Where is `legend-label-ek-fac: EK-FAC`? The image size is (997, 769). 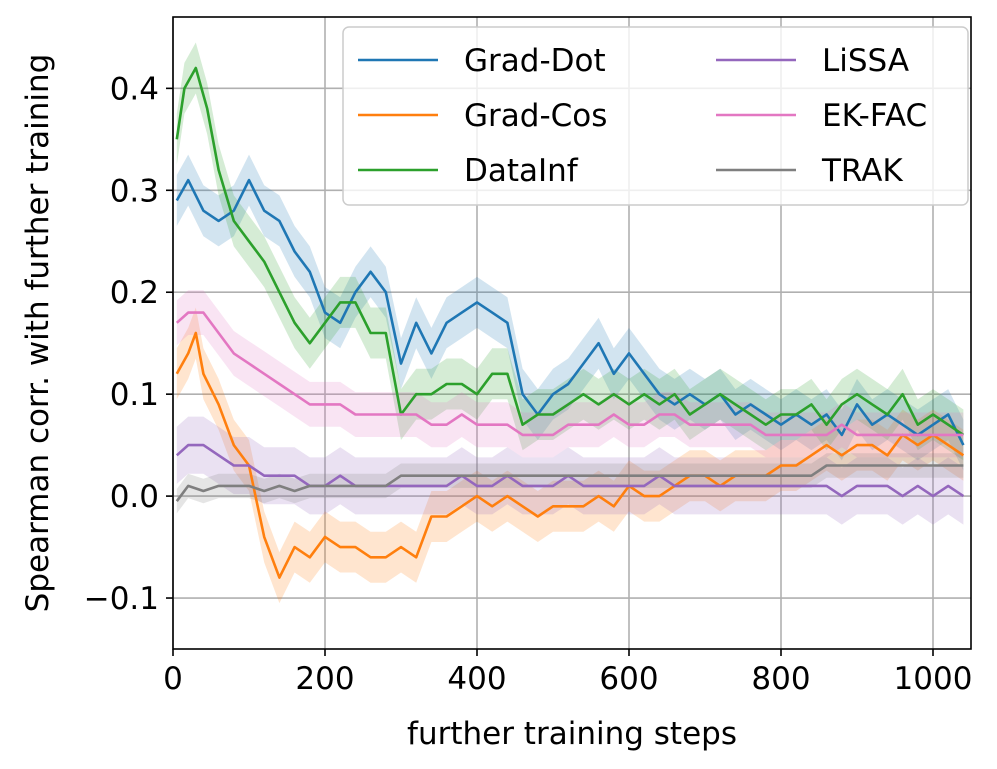 legend-label-ek-fac: EK-FAC is located at coordinates (874, 116).